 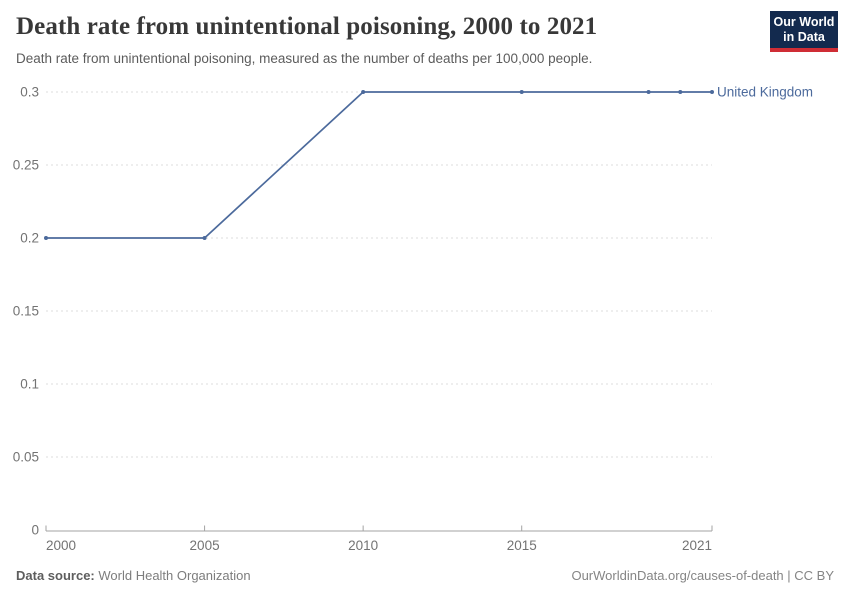 I want to click on y-axis-tick-label: 0.25, so click(x=26, y=165).